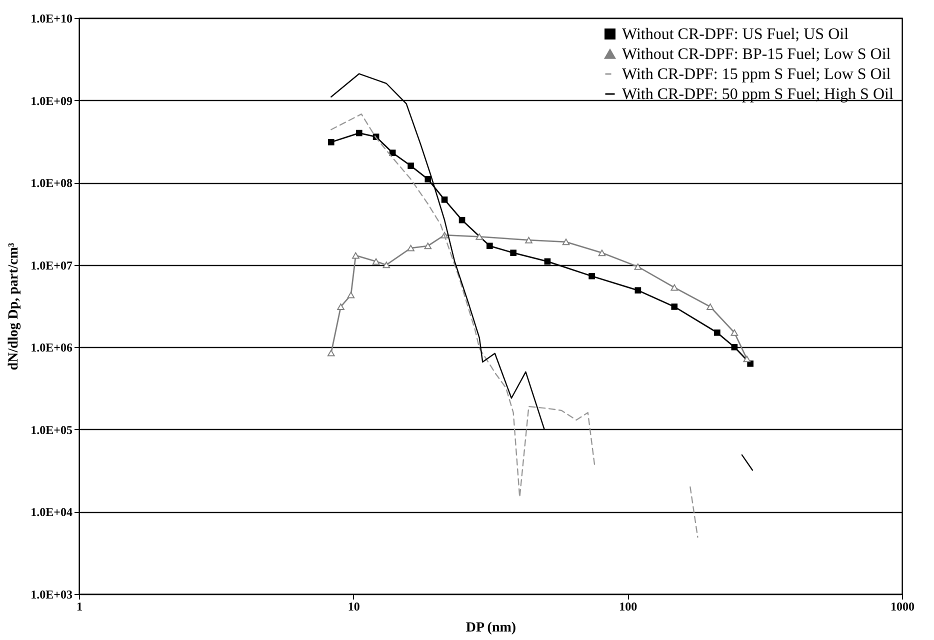 This screenshot has width=934, height=640. Describe the element at coordinates (736, 34) in the screenshot. I see `legend-label: Without CR-DPF: US Fuel; US Oil` at that location.